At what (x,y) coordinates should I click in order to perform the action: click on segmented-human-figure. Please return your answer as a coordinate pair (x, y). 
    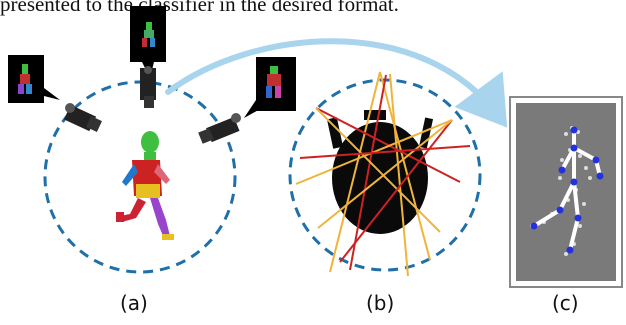
    Looking at the image, I should click on (145, 185).